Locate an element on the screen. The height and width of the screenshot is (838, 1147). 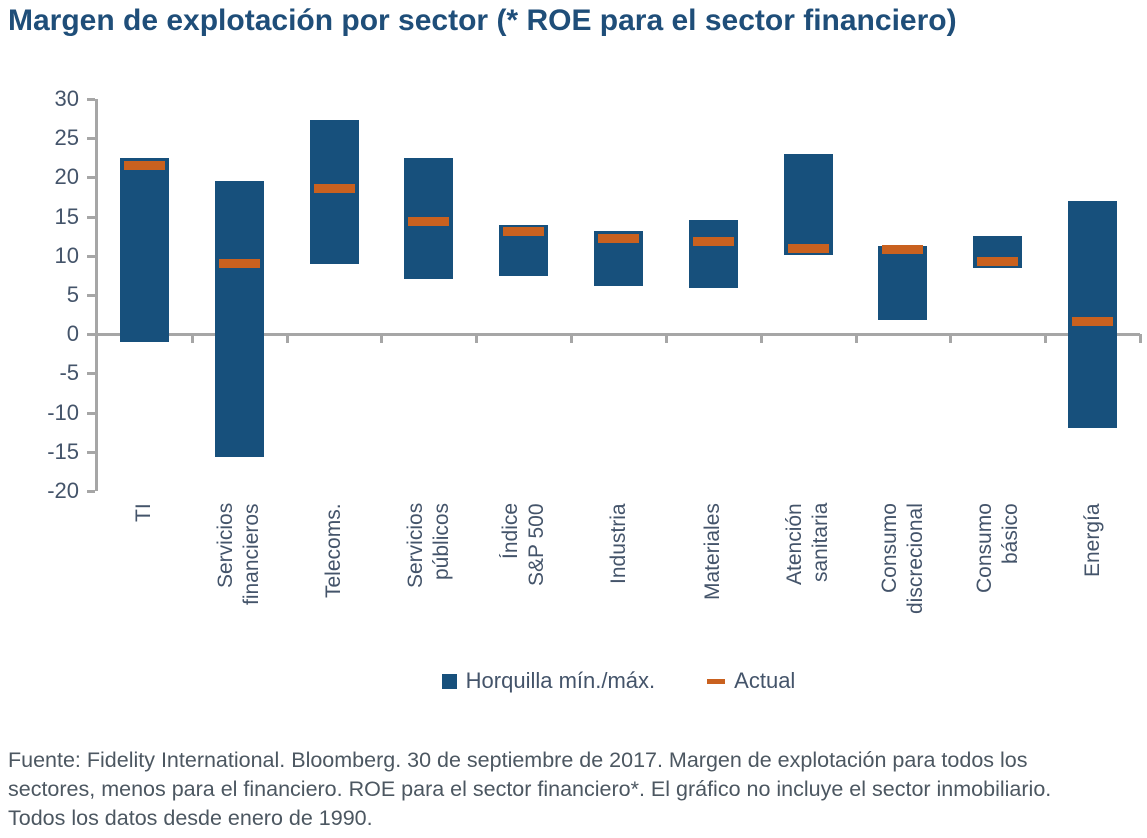
y-axis-tick-label: -20 is located at coordinates (63, 490).